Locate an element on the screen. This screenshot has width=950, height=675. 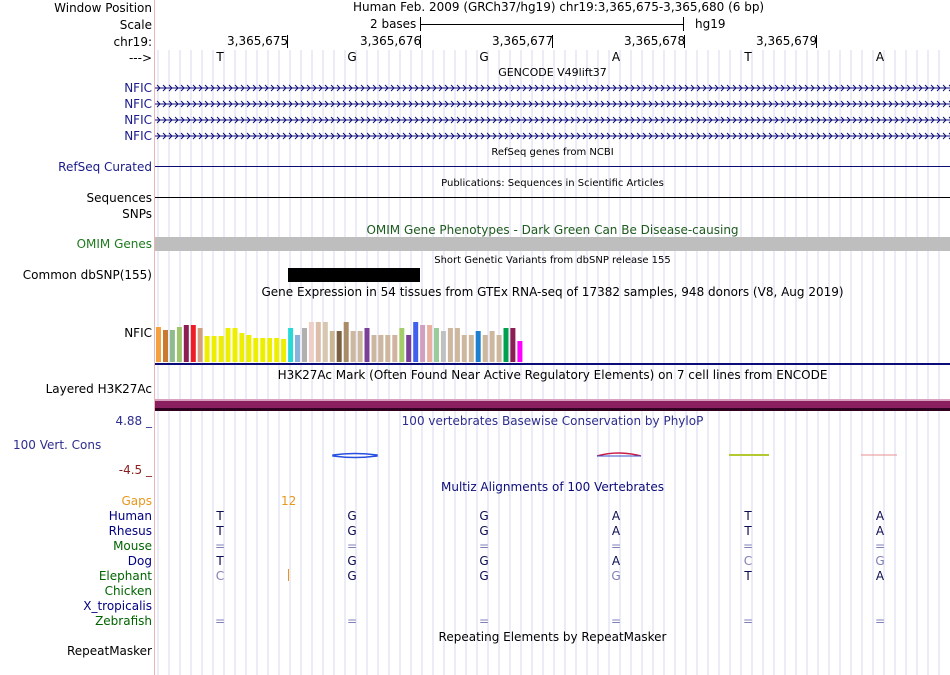
repeatmasker-title: Repeating Elements by RepeatMasker is located at coordinates (552, 637).